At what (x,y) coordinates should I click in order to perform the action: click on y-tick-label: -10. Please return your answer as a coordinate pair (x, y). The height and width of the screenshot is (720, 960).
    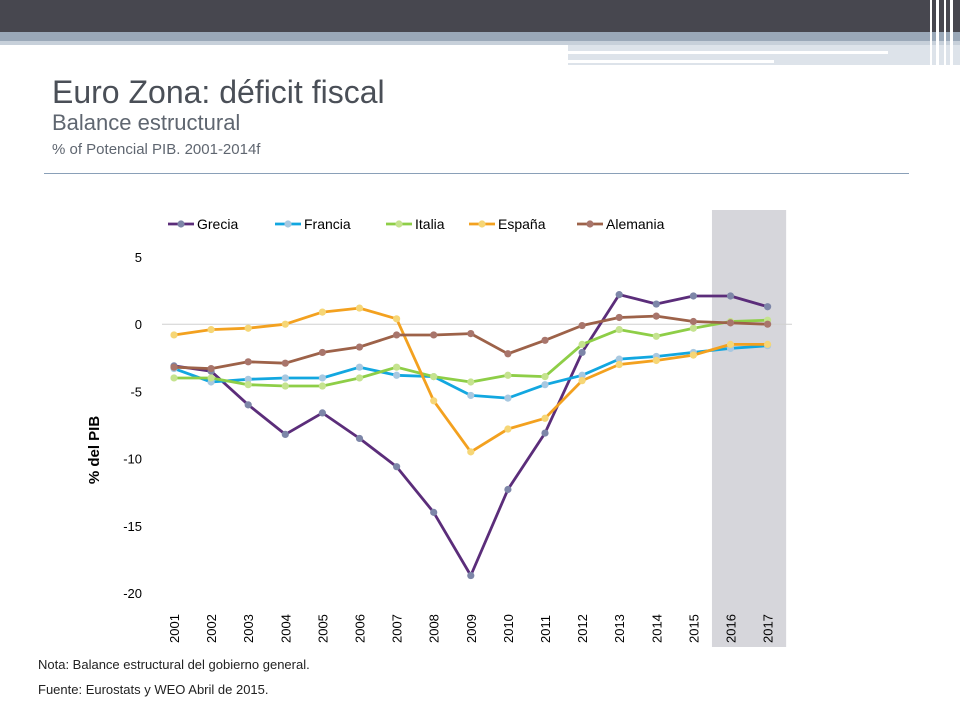
    Looking at the image, I should click on (132, 459).